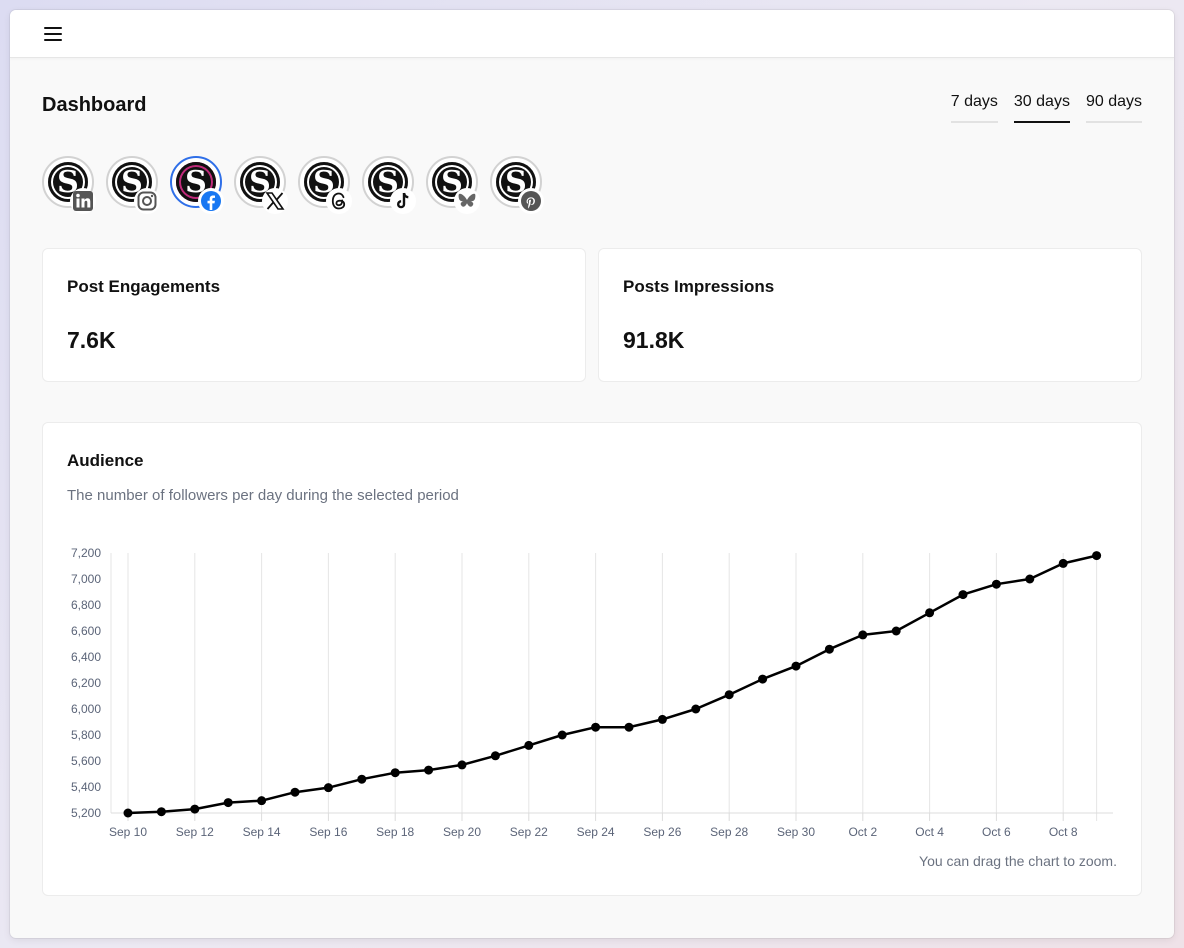 The width and height of the screenshot is (1184, 948). I want to click on threads-icon, so click(339, 201).